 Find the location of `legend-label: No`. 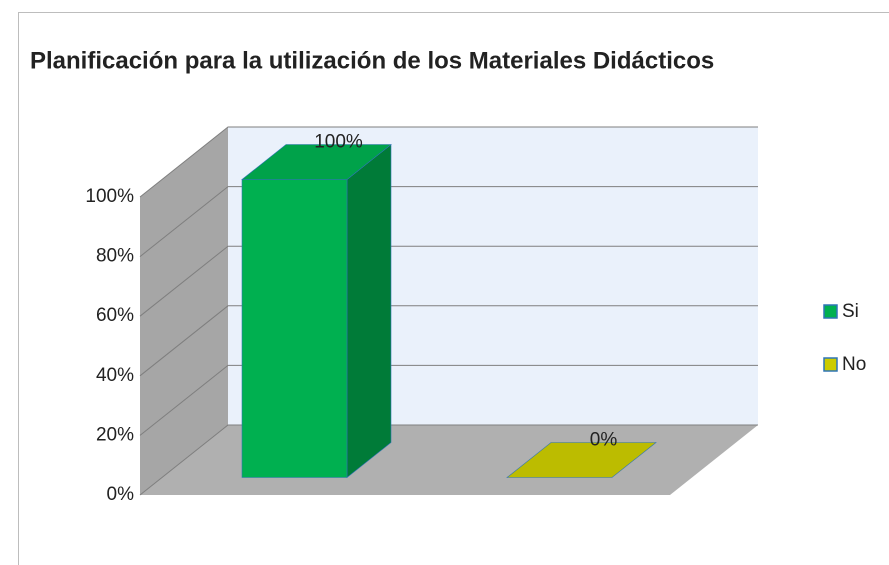

legend-label: No is located at coordinates (854, 364).